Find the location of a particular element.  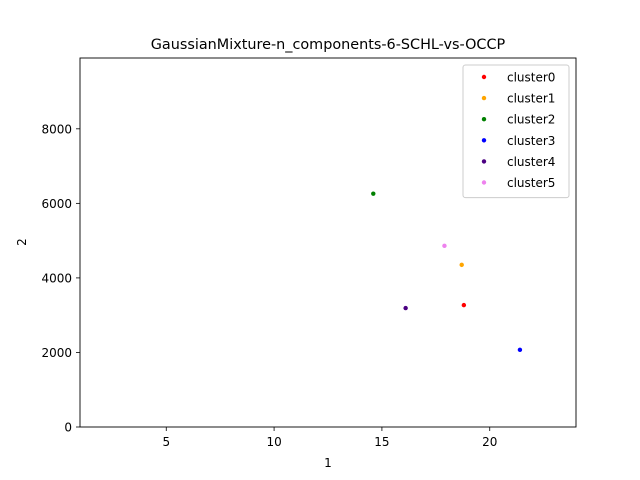

y-axis: 0 2000 4000 6000 8000 is located at coordinates (60, 278).